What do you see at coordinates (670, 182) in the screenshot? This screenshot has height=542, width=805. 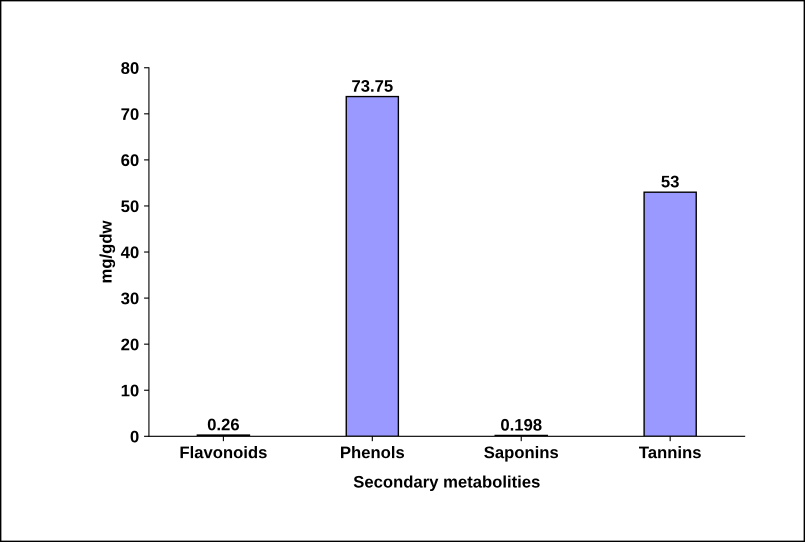 I see `data-label: 53` at bounding box center [670, 182].